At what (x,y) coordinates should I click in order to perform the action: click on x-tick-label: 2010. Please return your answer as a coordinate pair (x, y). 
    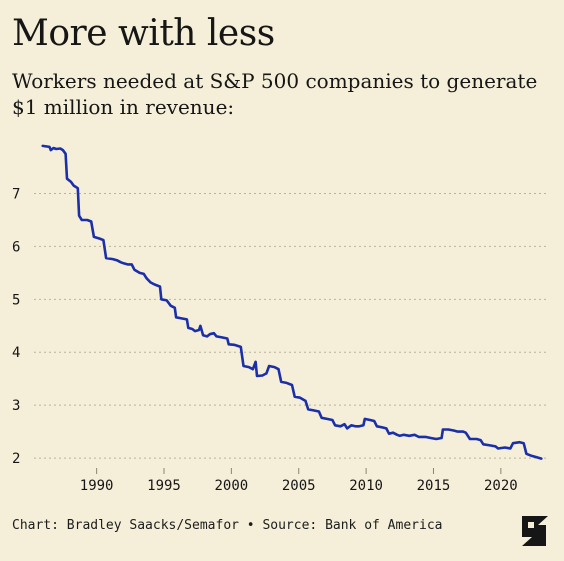
    Looking at the image, I should click on (366, 486).